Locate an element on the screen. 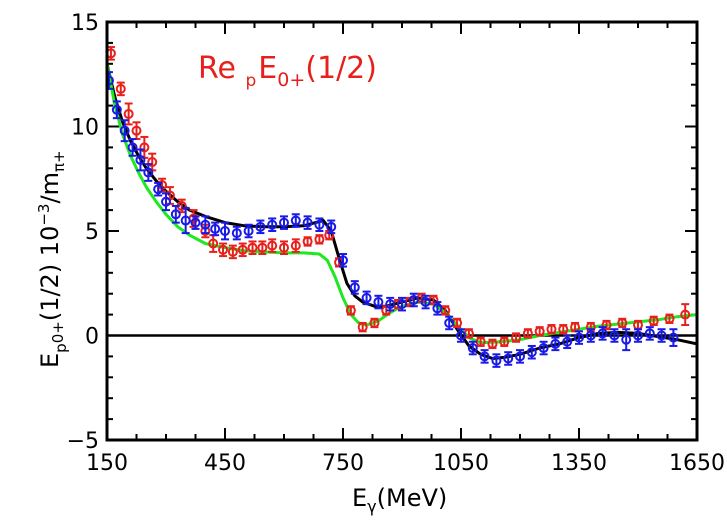 Image resolution: width=727 pixels, height=520 pixels. y-tick-label: 0 is located at coordinates (92, 337).